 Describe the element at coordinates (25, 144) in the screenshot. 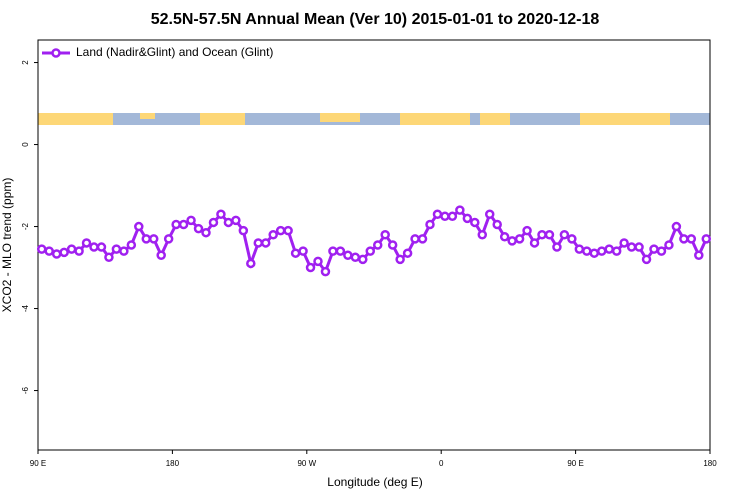

I see `y-tick-label: 0` at that location.